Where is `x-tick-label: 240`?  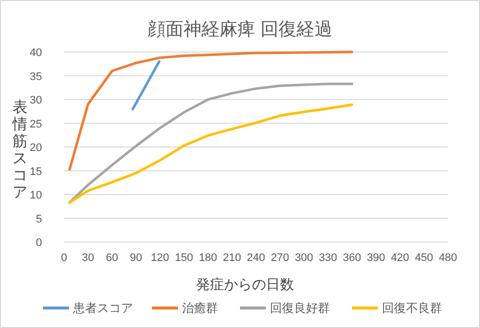 x-tick-label: 240 is located at coordinates (256, 258).